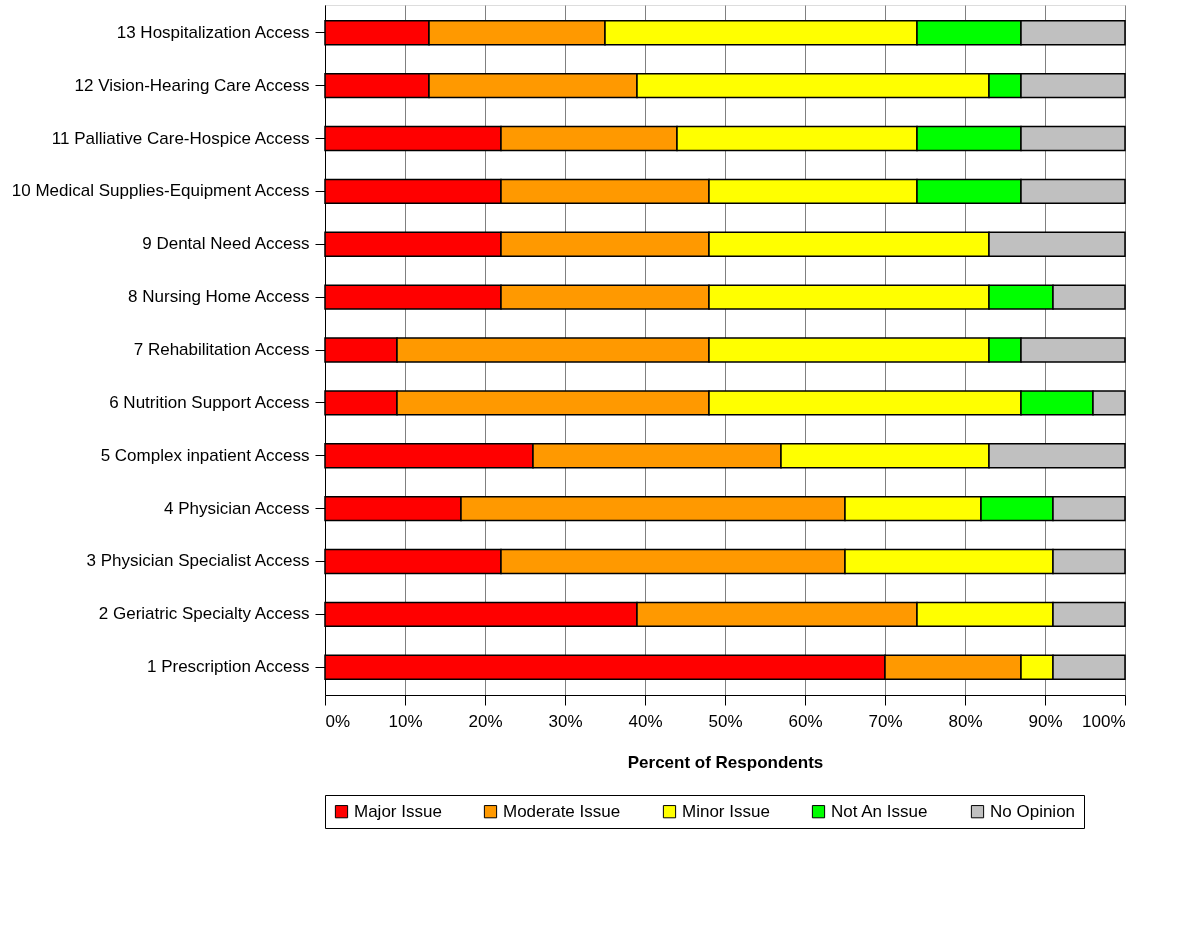 The width and height of the screenshot is (1202, 946). What do you see at coordinates (198, 561) in the screenshot?
I see `y-tick-label: 3 Physician Specialist Access` at bounding box center [198, 561].